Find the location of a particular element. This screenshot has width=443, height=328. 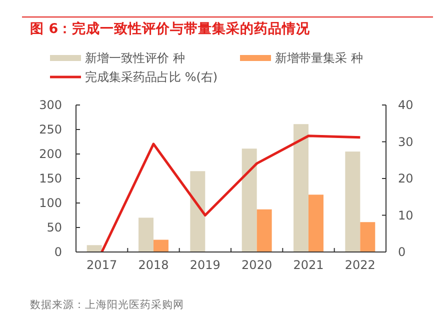

legend-label: 新增一致性评价 种 is located at coordinates (135, 58).